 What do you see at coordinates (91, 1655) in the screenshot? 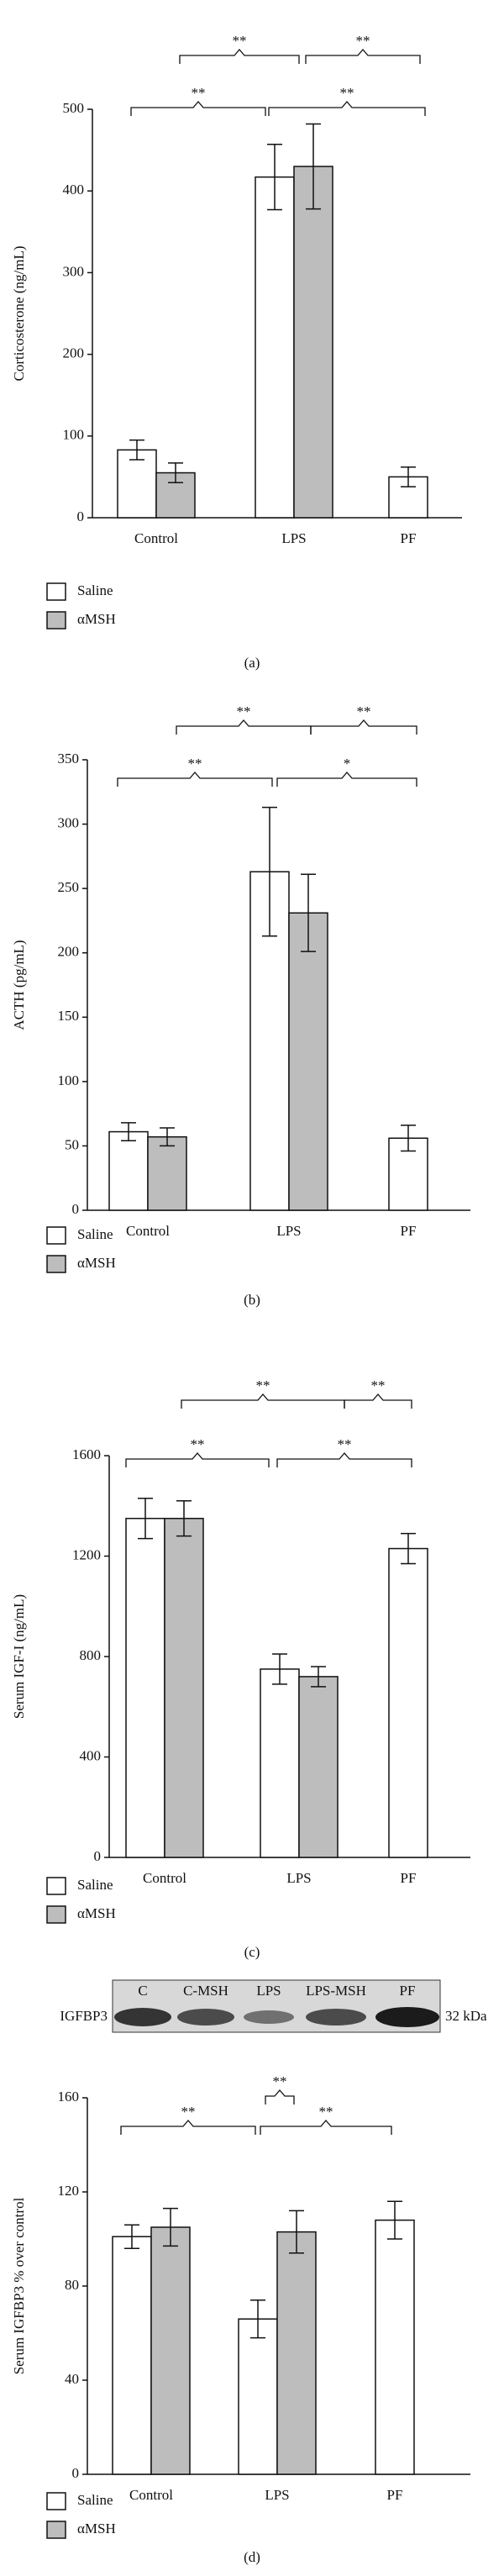
I see `y-tick-label: 800` at bounding box center [91, 1655].